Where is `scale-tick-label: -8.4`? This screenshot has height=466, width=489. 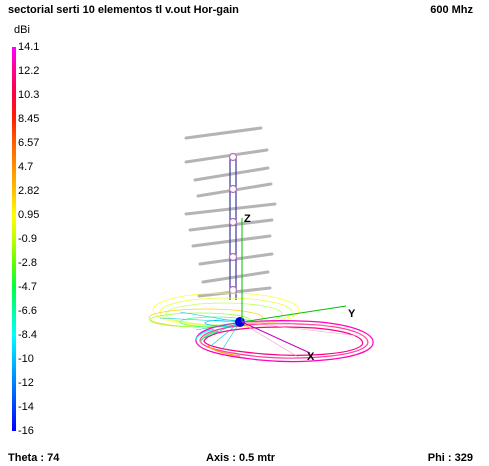 scale-tick-label: -8.4 is located at coordinates (27, 335).